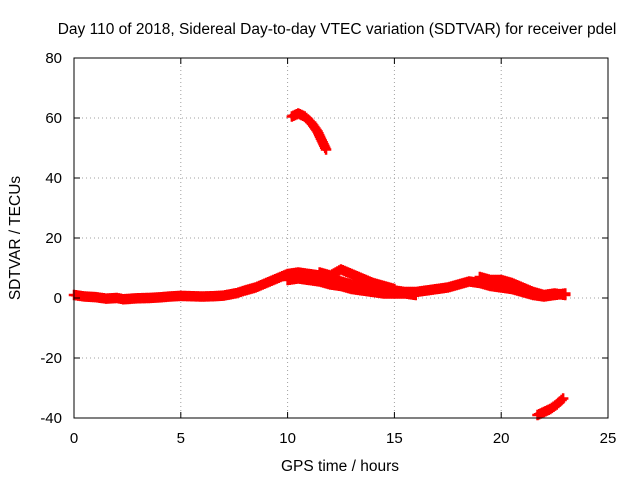  Describe the element at coordinates (394, 438) in the screenshot. I see `x-tick-label: 15` at that location.